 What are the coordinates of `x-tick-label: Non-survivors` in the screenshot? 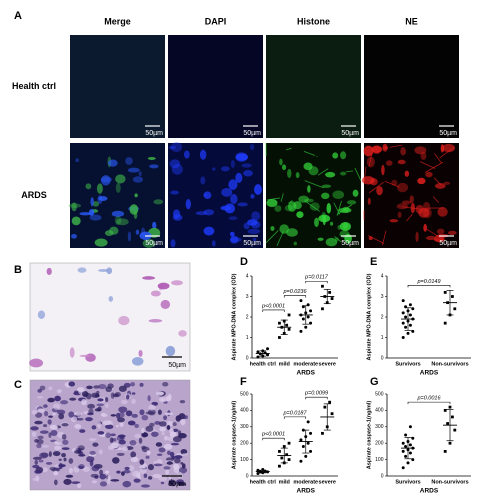 It's located at (449, 482).